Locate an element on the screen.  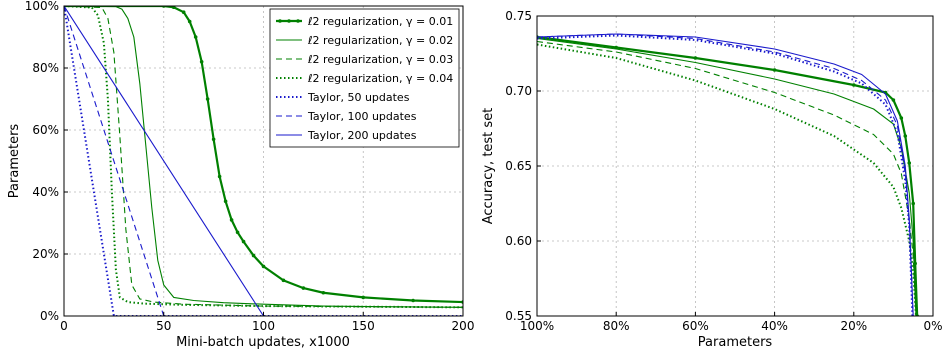
left-x-tick-label: 50 is located at coordinates (163, 326).